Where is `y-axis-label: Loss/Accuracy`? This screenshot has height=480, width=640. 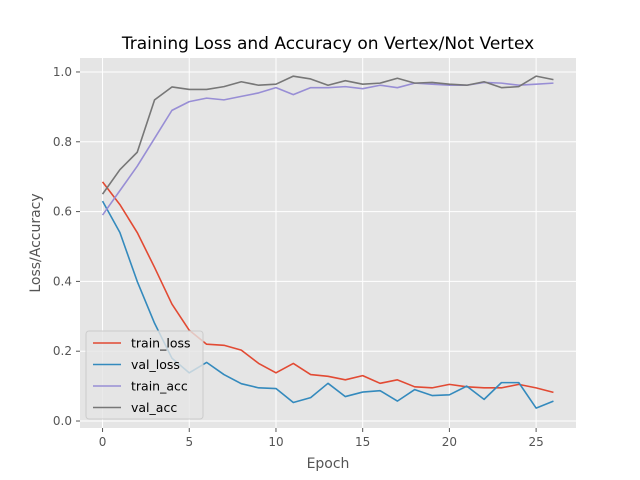 y-axis-label: Loss/Accuracy is located at coordinates (36, 242).